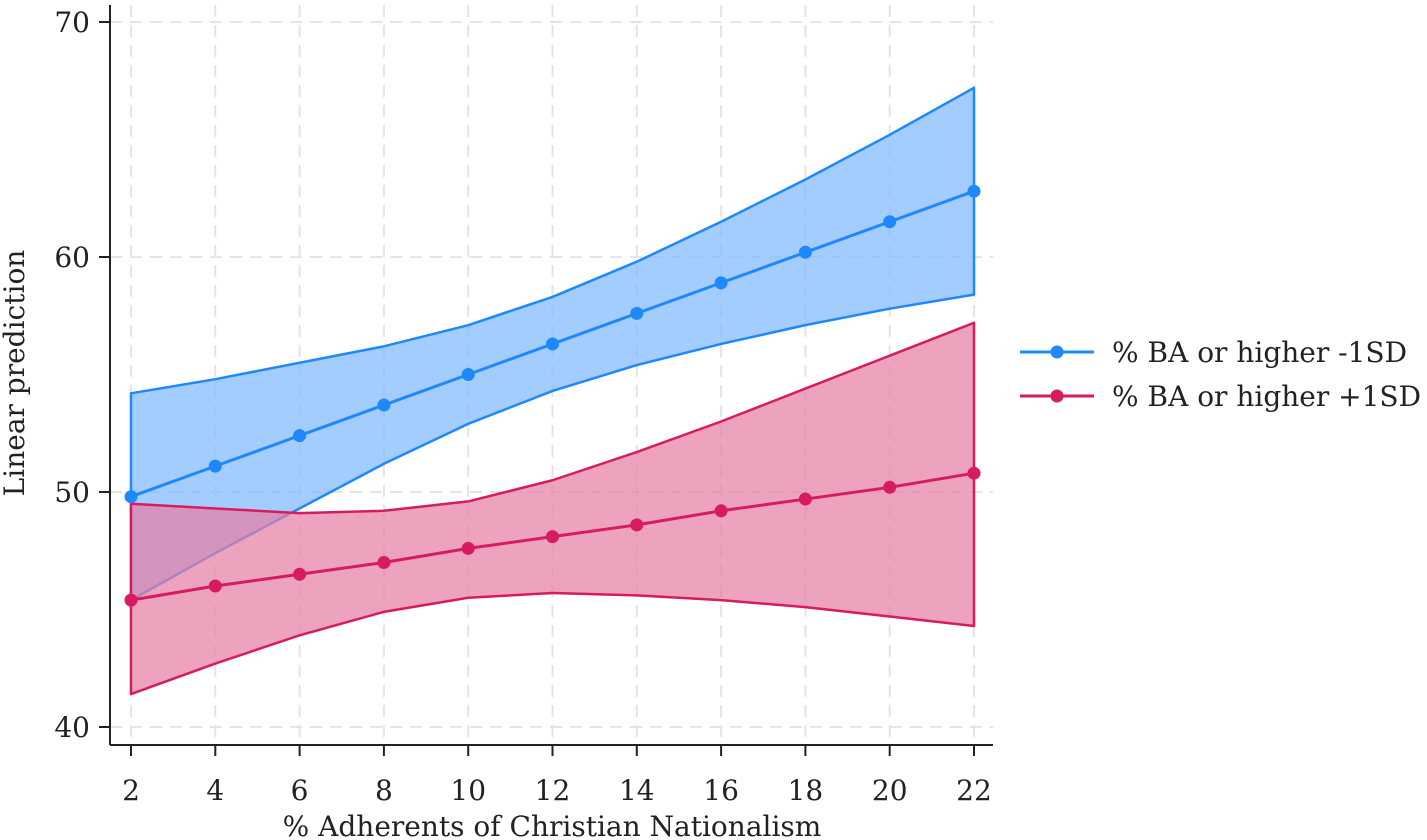  I want to click on x-tick-label: 2, so click(131, 790).